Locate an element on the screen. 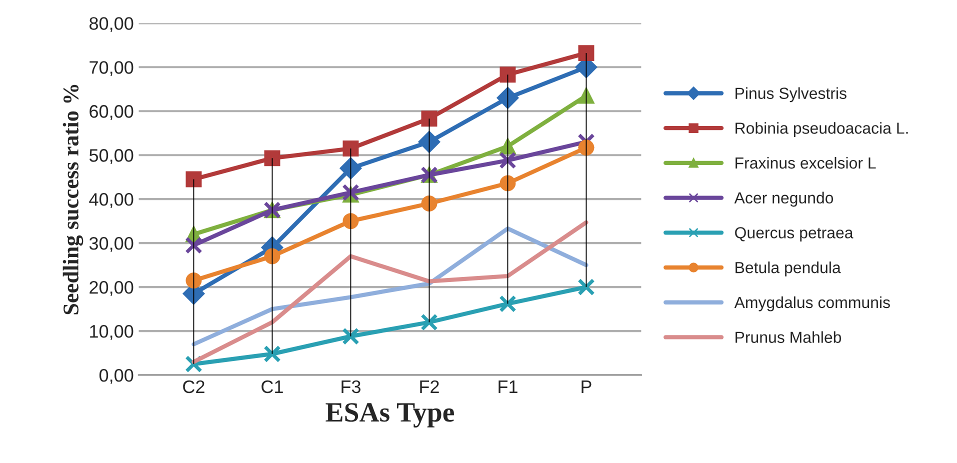 Image resolution: width=957 pixels, height=463 pixels. x-axis-title: ESAs Type is located at coordinates (390, 415).